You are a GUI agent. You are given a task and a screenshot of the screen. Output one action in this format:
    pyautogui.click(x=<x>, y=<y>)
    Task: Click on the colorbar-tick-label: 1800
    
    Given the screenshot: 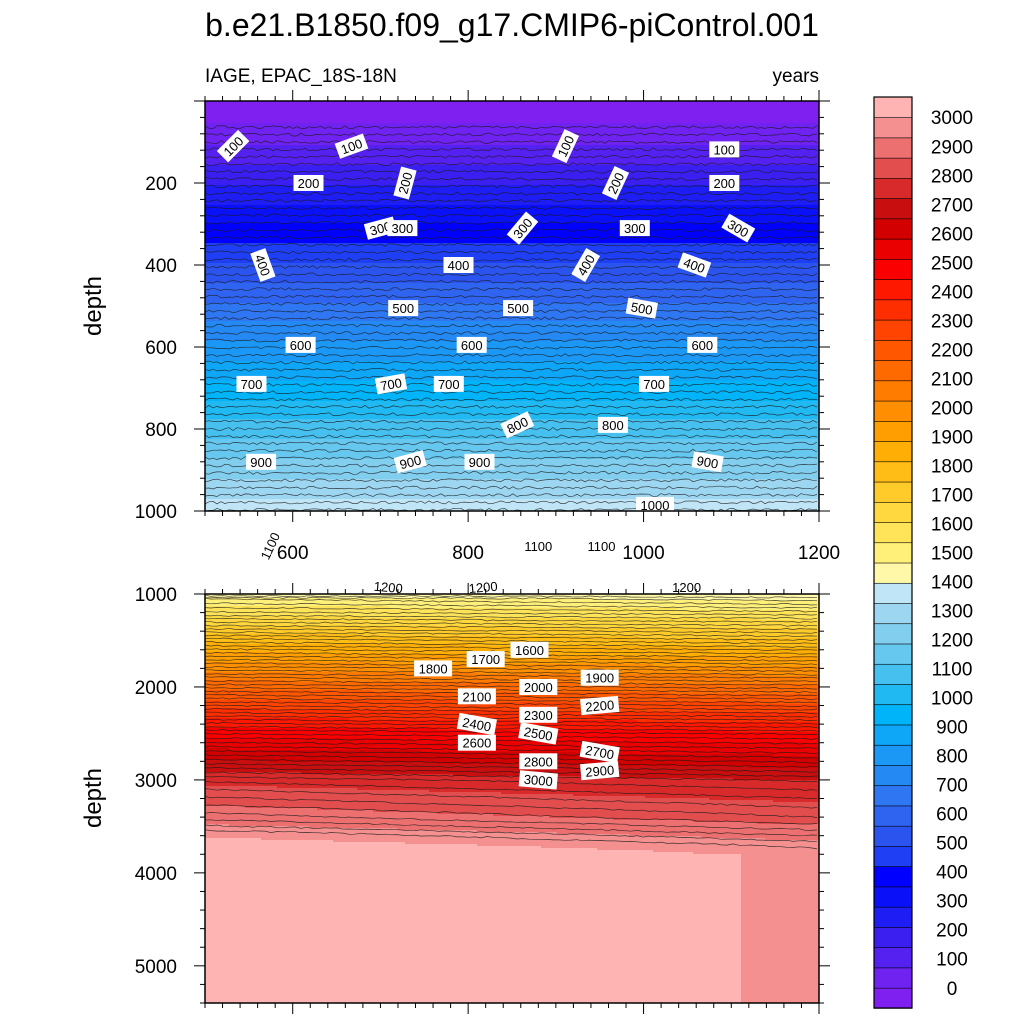 What is the action you would take?
    pyautogui.click(x=952, y=466)
    